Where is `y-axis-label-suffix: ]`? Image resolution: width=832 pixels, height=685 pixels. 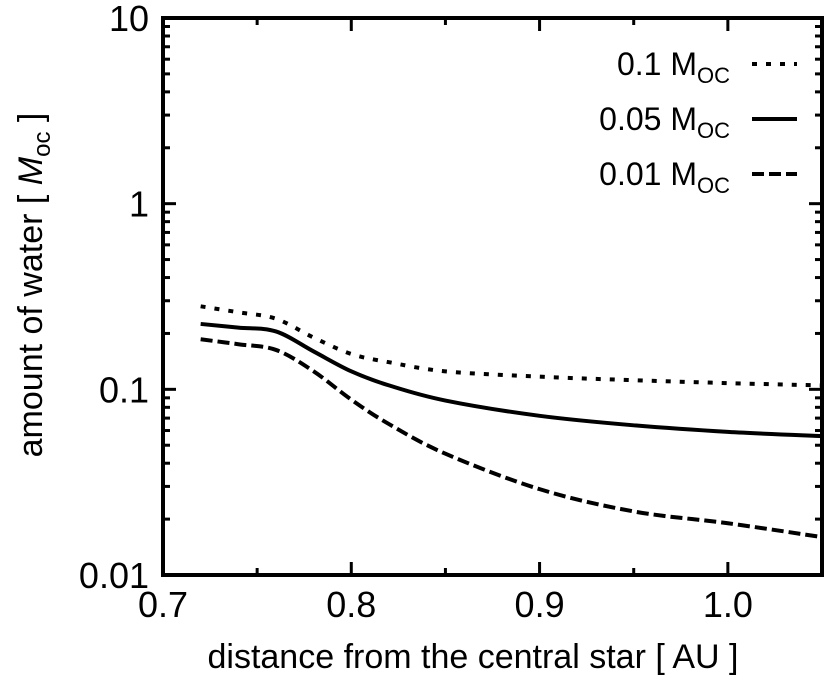
y-axis-label-suffix: ] is located at coordinates (31, 122).